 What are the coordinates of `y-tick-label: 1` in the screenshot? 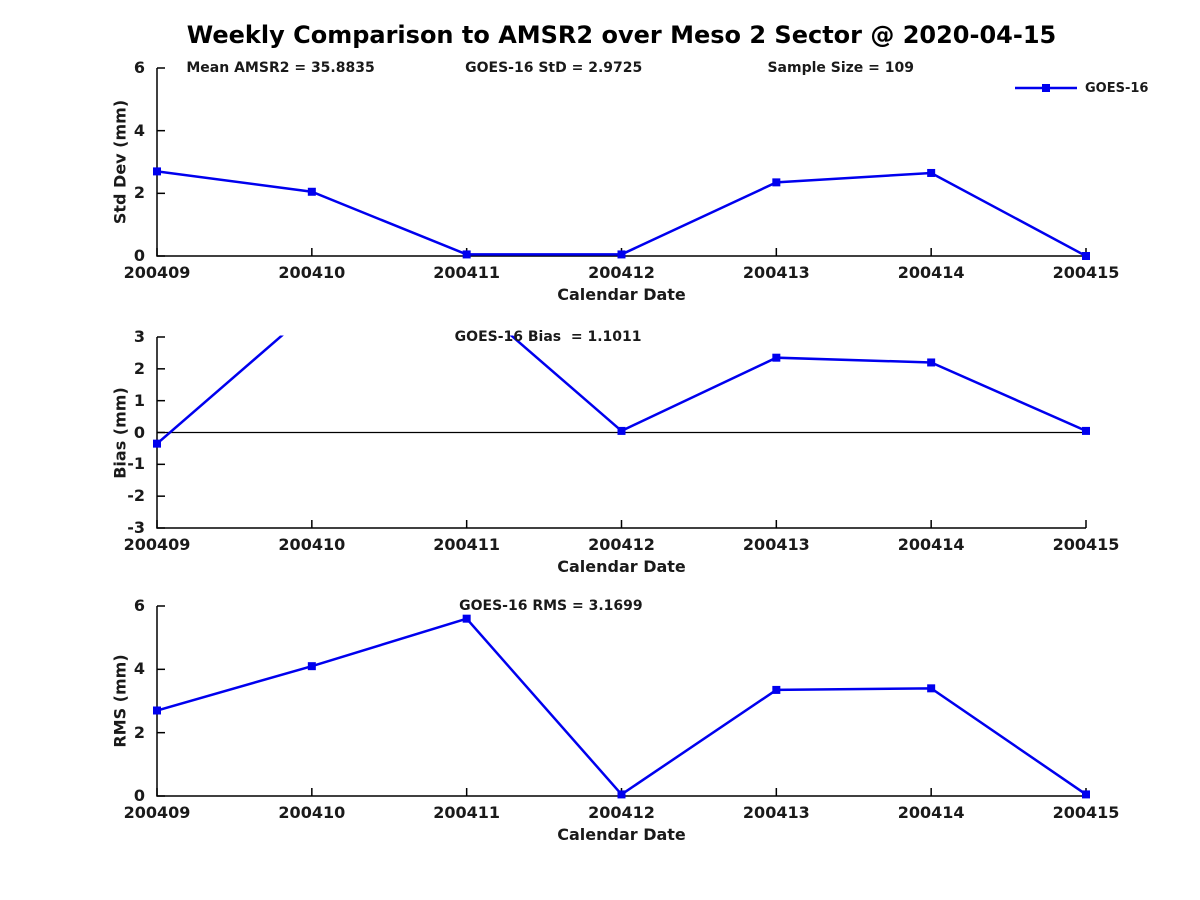 It's located at (139, 400).